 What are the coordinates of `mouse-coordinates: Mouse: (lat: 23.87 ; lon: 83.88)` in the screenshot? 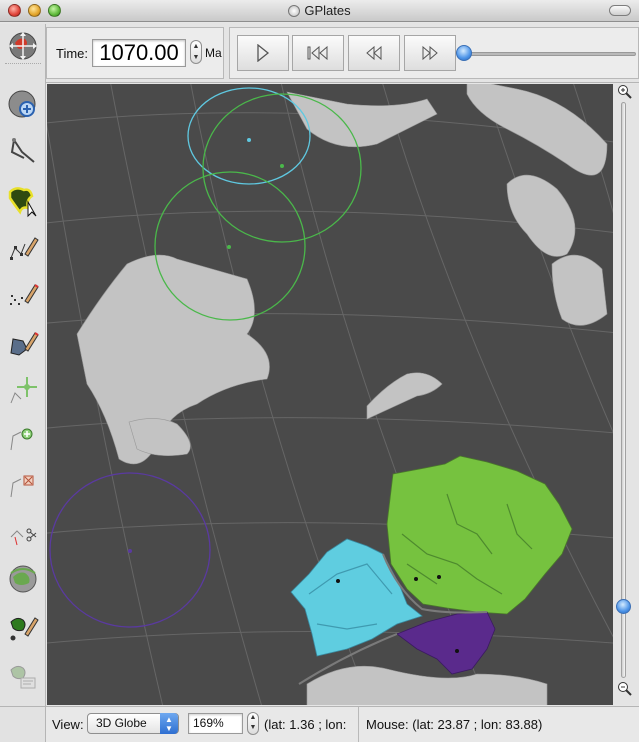 It's located at (454, 724).